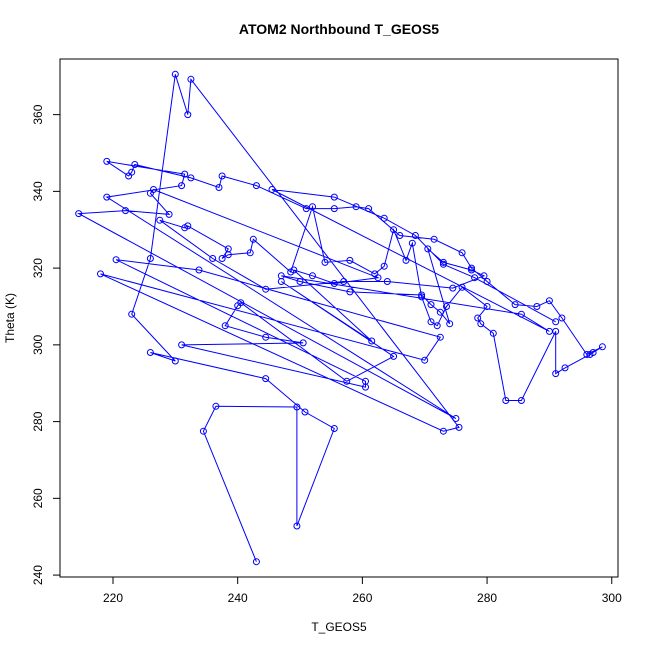 This screenshot has width=650, height=650. Describe the element at coordinates (339, 627) in the screenshot. I see `x-axis-label: T_GEOS5` at that location.